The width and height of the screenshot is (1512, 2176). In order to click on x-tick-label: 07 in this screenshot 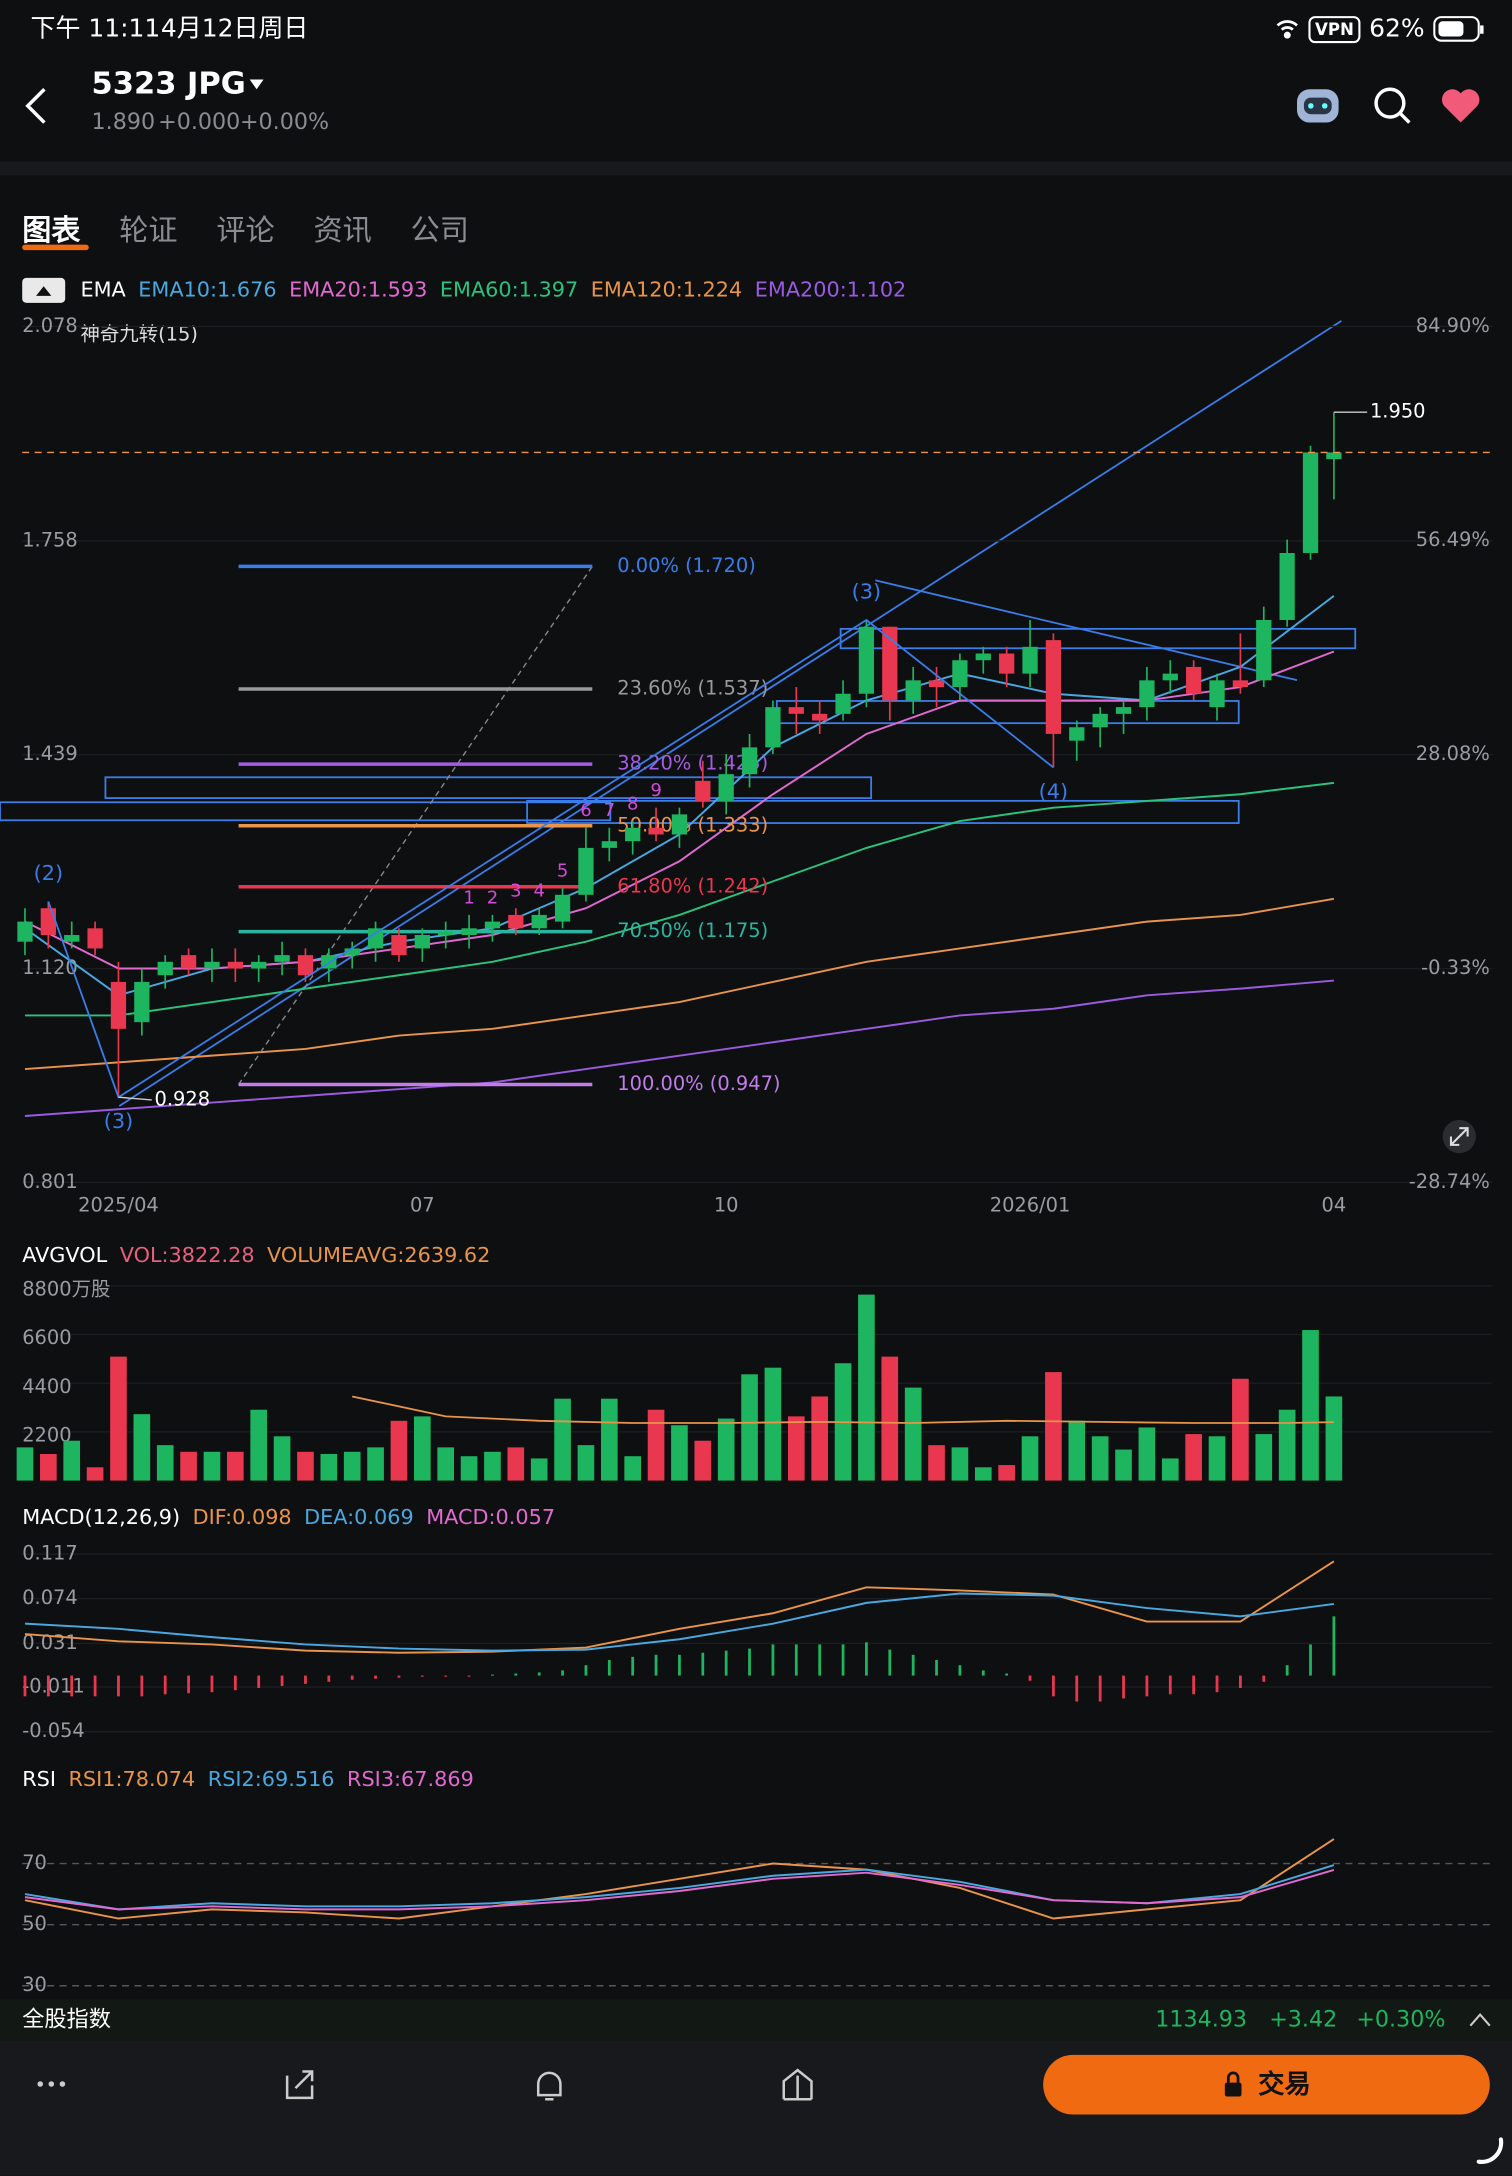, I will do `click(422, 1204)`.